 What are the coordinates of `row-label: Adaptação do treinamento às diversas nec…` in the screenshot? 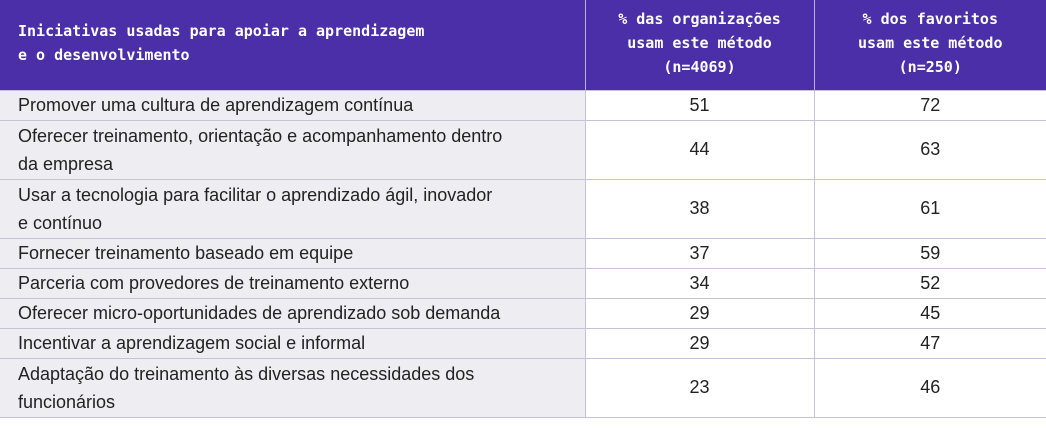 It's located at (293, 387).